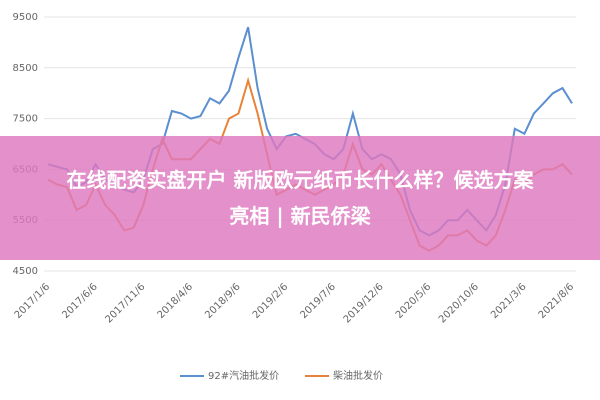 Image resolution: width=600 pixels, height=400 pixels. I want to click on x-tick-label: 2021/8/6, so click(557, 301).